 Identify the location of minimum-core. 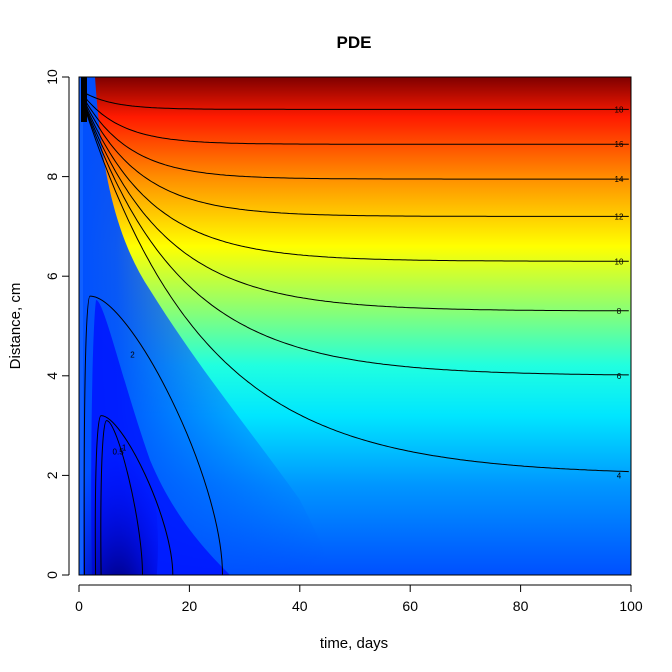
(118, 500).